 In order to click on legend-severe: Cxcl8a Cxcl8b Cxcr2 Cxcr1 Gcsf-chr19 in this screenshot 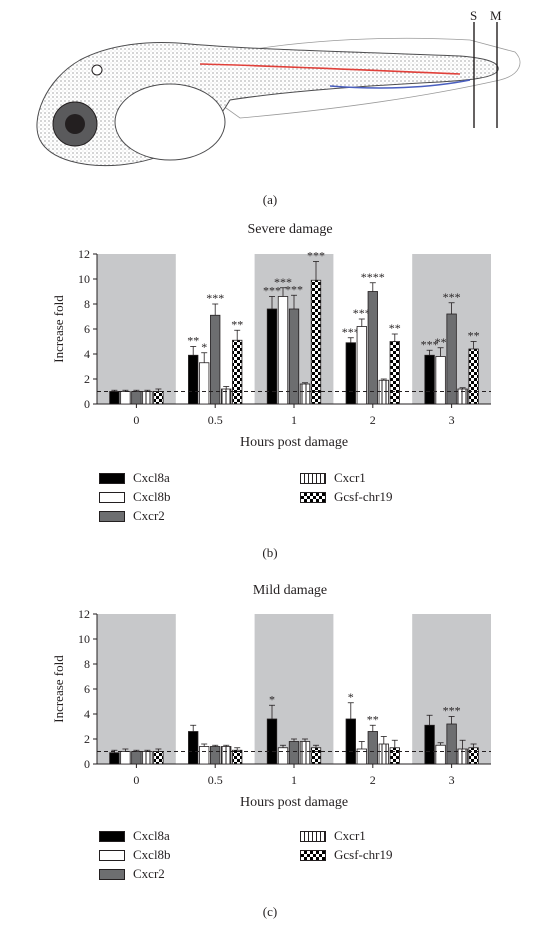, I will do `click(269, 500)`.